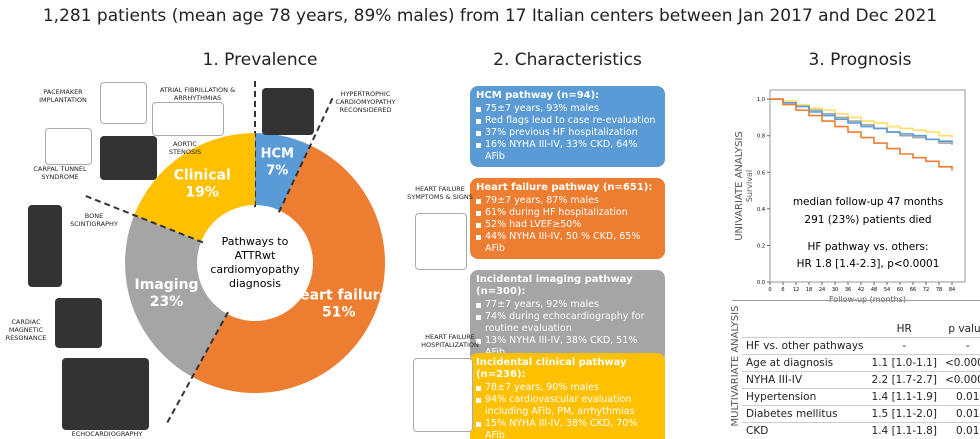 The image size is (980, 439). I want to click on x-axis-label: Follow-up (months), so click(867, 299).